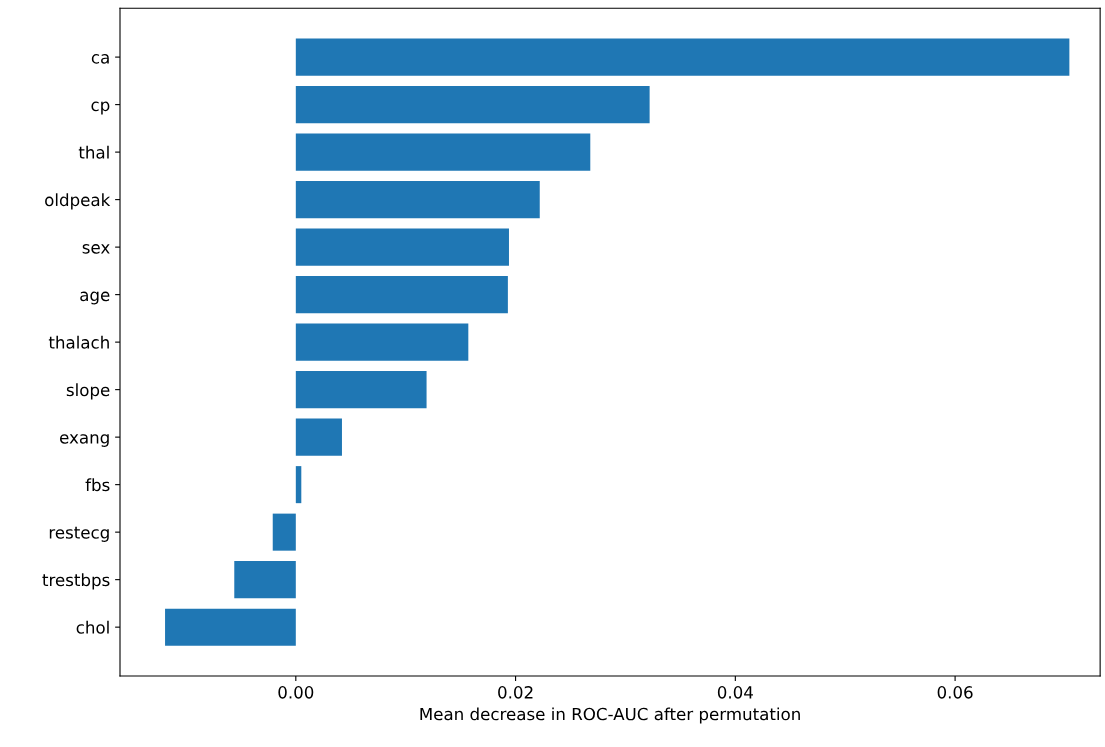 Image resolution: width=1105 pixels, height=747 pixels. Describe the element at coordinates (93, 152) in the screenshot. I see `y-tick-label: thal` at that location.